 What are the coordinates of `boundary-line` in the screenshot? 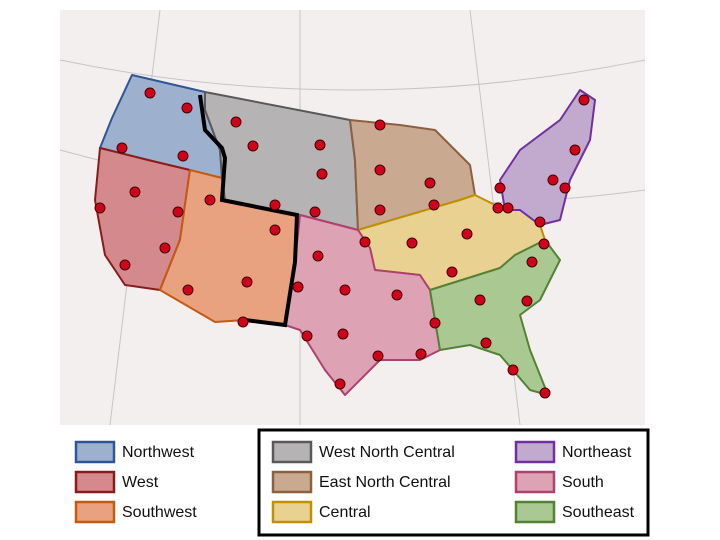 It's located at (249, 211).